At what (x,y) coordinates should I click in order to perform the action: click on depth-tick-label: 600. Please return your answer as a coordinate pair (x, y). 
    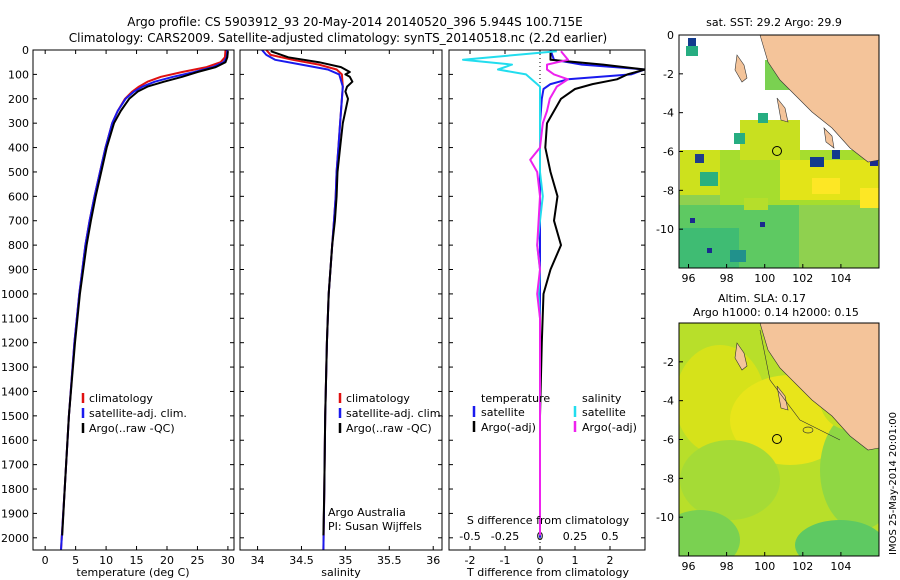
    Looking at the image, I should click on (18, 196).